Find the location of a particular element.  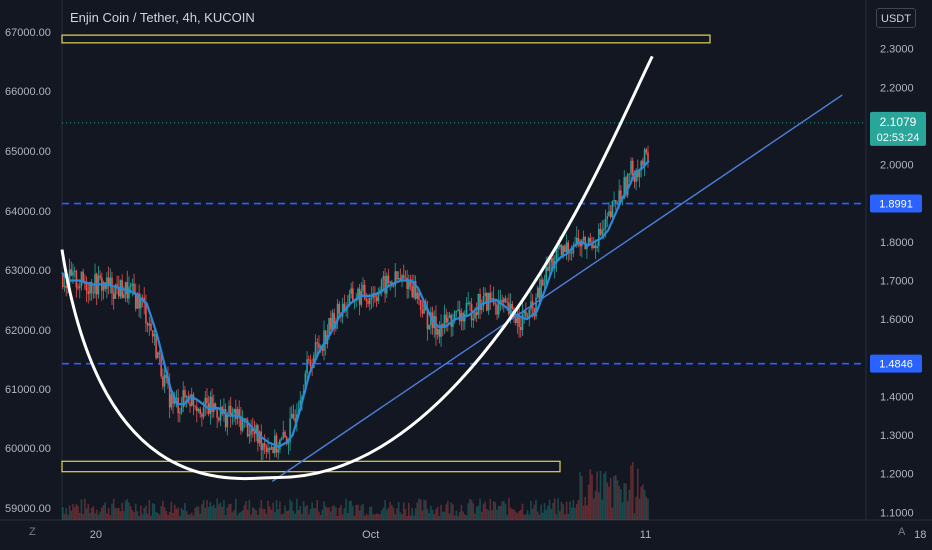

right-axis-tick-label: 1.4000 is located at coordinates (897, 397).